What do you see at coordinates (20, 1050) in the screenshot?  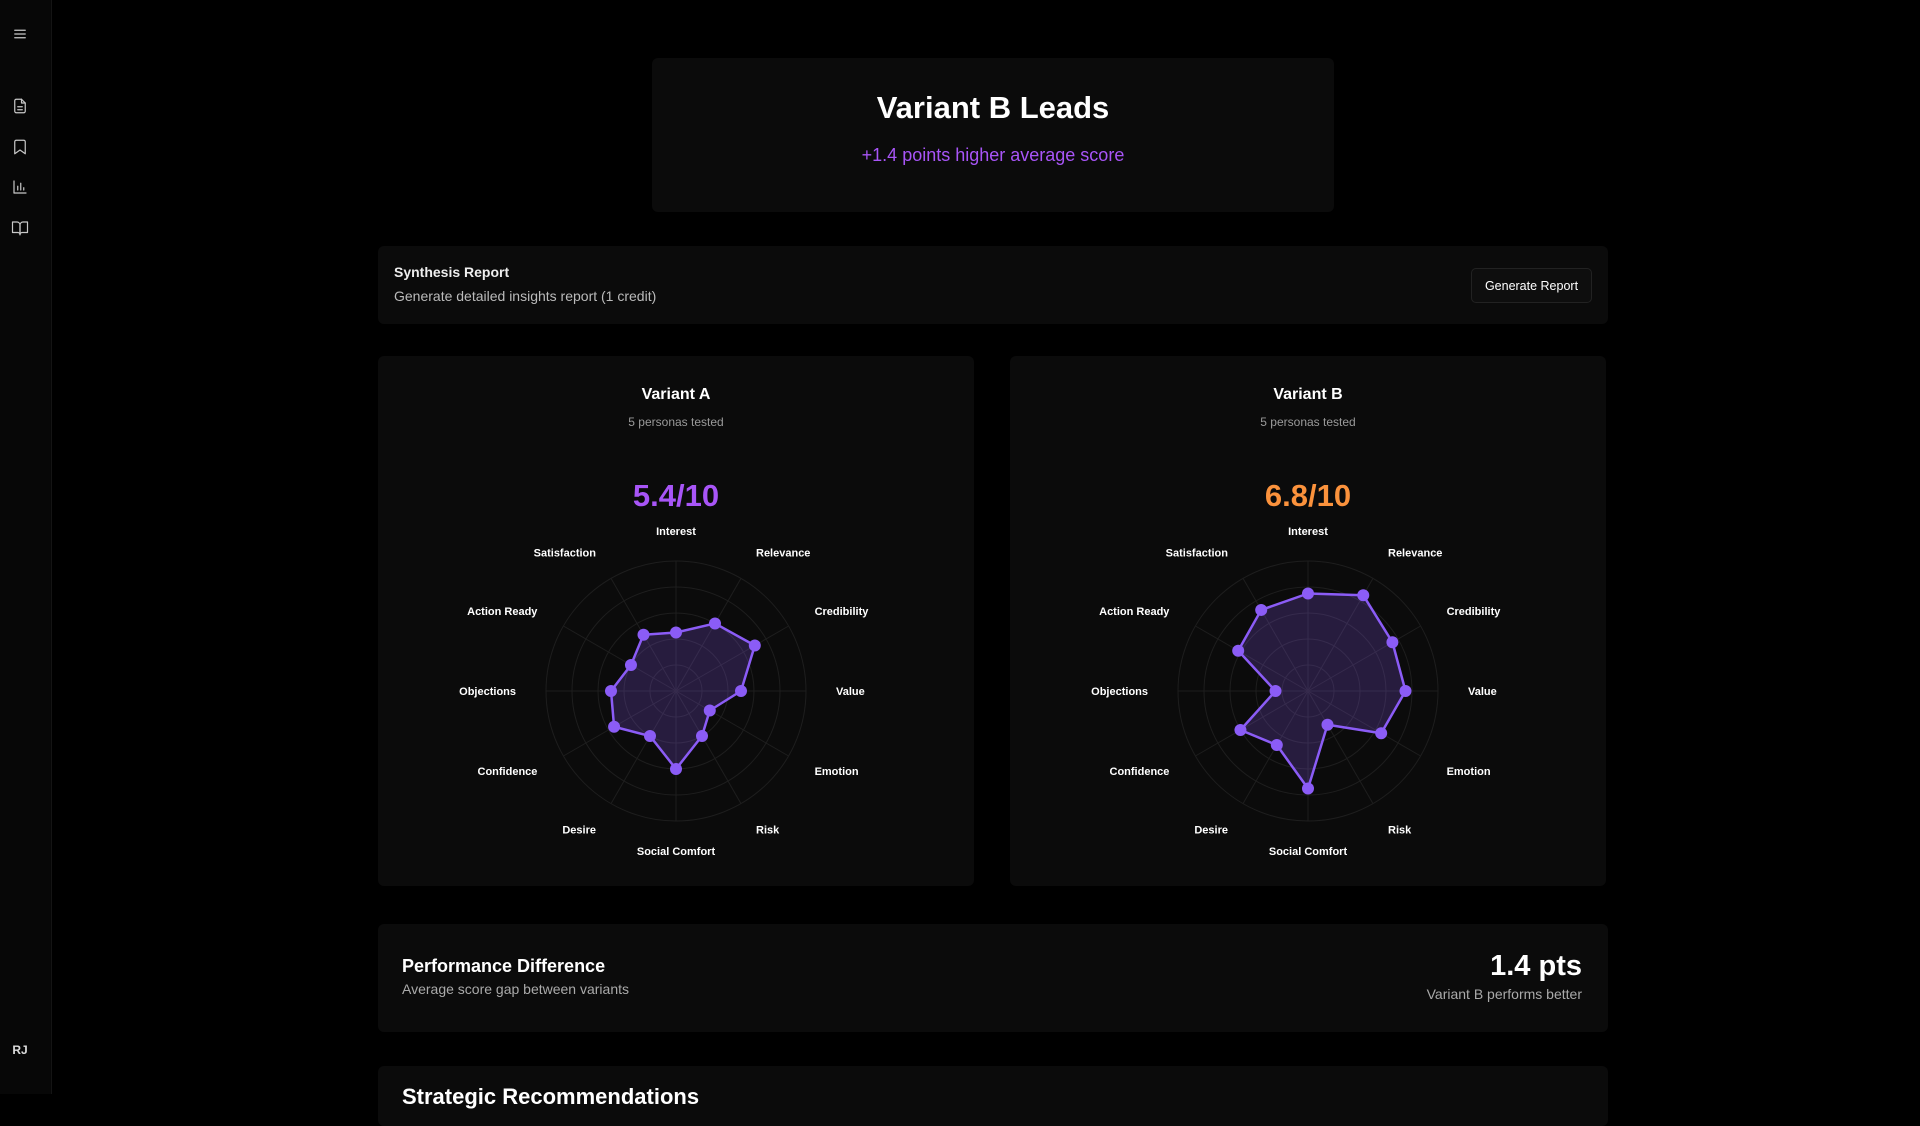 I see `user-avatar: RJ` at bounding box center [20, 1050].